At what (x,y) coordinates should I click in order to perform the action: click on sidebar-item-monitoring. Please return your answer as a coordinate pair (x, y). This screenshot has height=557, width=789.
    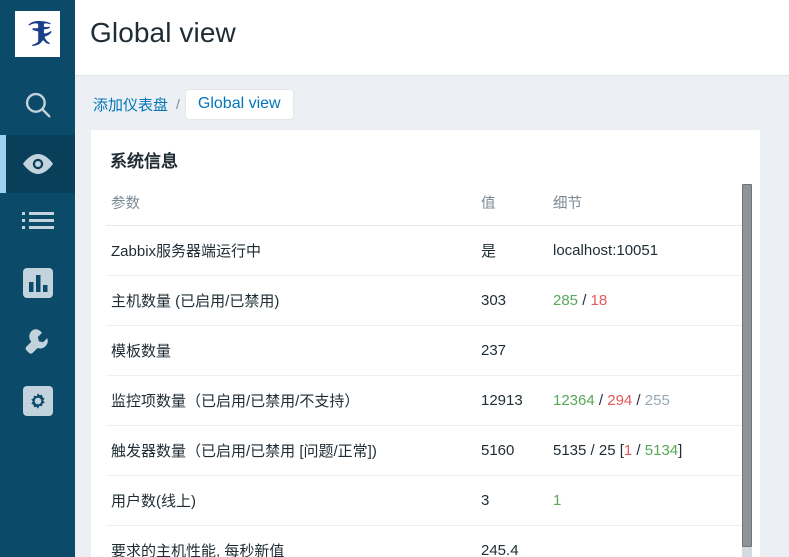
    Looking at the image, I should click on (37, 164).